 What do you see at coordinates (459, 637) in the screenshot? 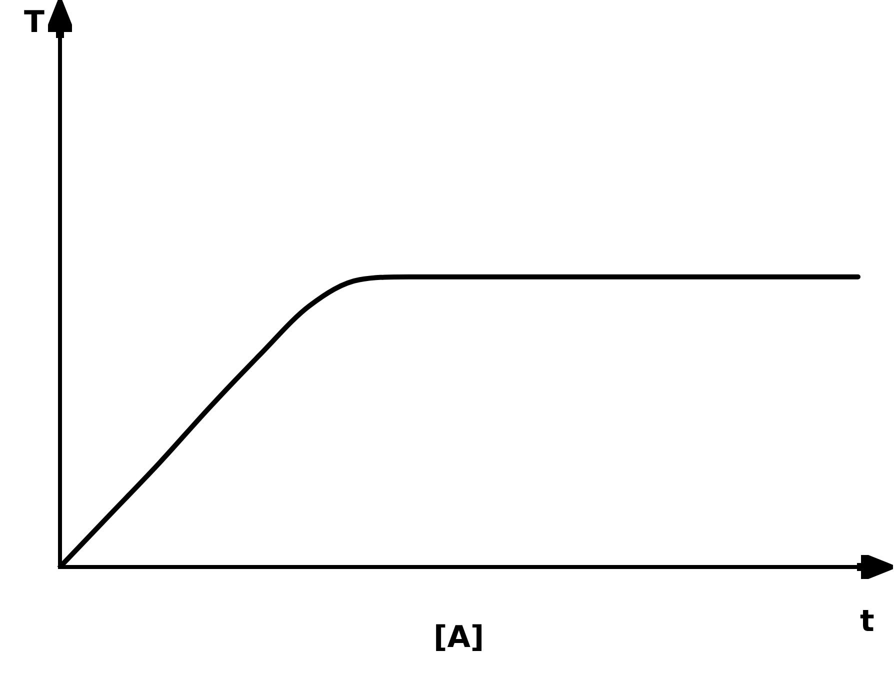
I see `text: [A]` at bounding box center [459, 637].